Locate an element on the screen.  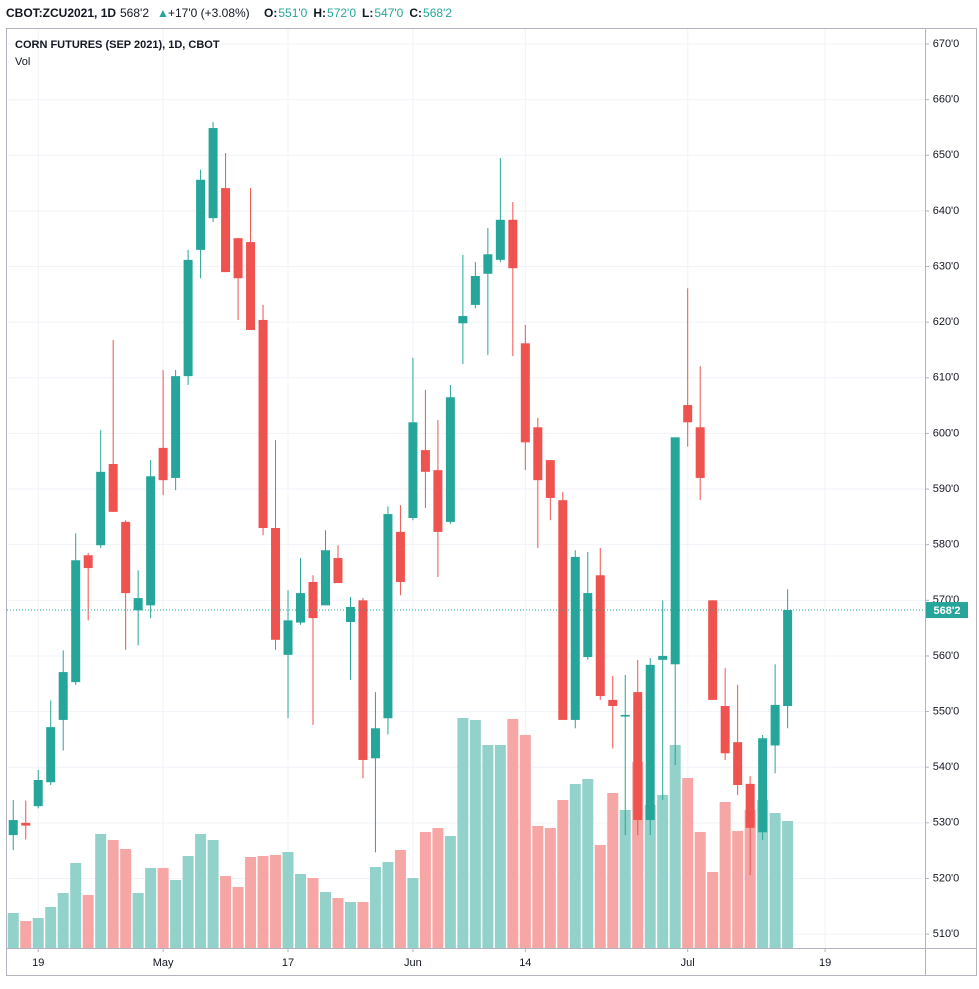
y-tick-label: 630'0 is located at coordinates (946, 266).